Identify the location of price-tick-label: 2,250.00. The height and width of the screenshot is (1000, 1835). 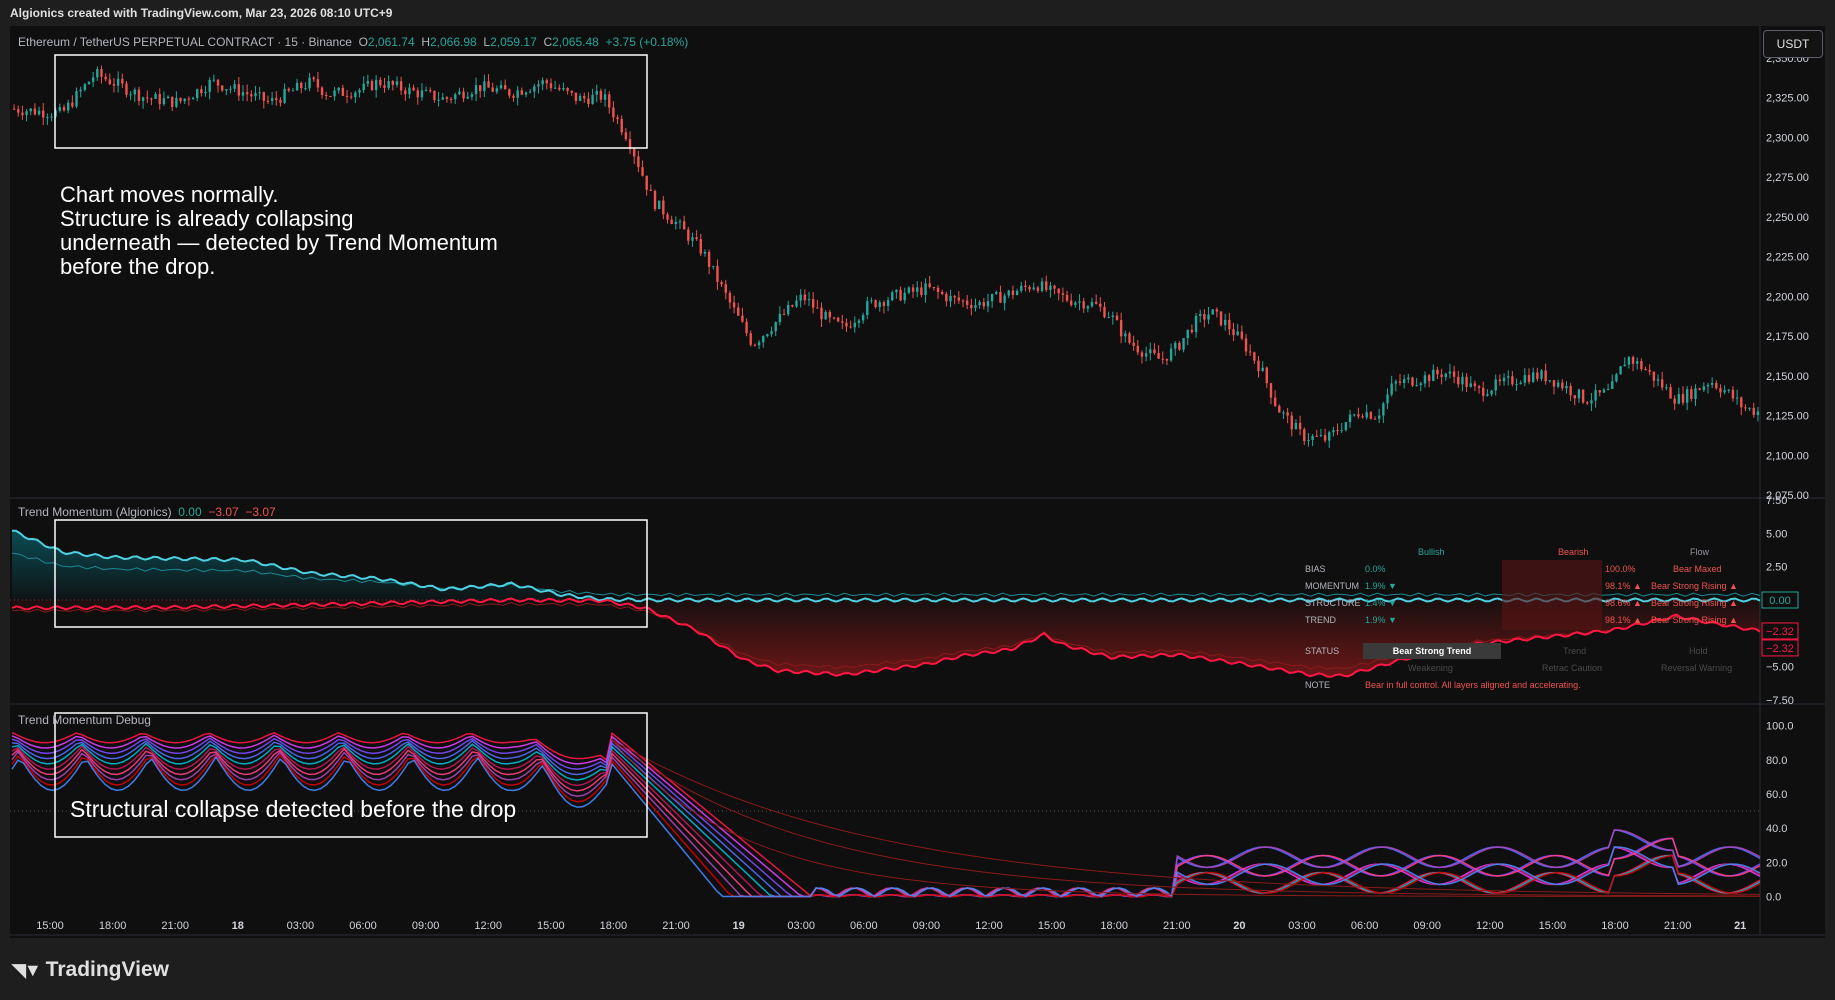
(1787, 218).